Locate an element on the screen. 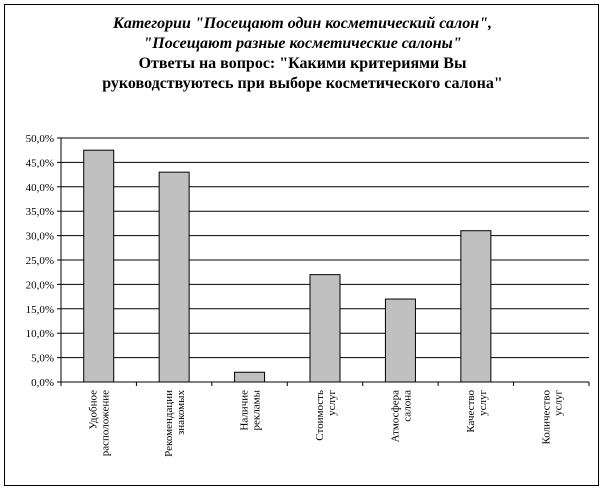 The width and height of the screenshot is (605, 491). x-tick-label-line: Качество is located at coordinates (471, 411).